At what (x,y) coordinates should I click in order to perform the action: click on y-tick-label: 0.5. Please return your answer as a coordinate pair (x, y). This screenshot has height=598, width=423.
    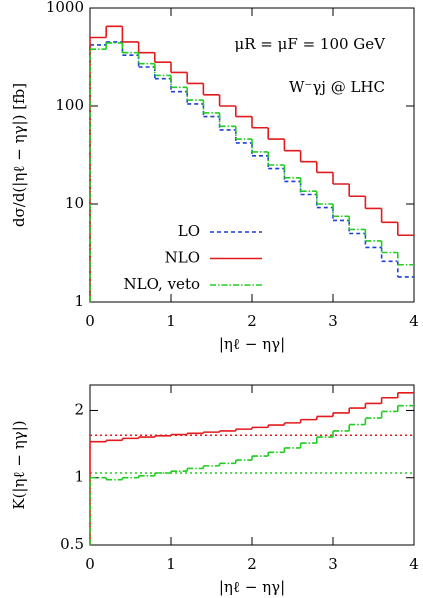
    Looking at the image, I should click on (72, 544).